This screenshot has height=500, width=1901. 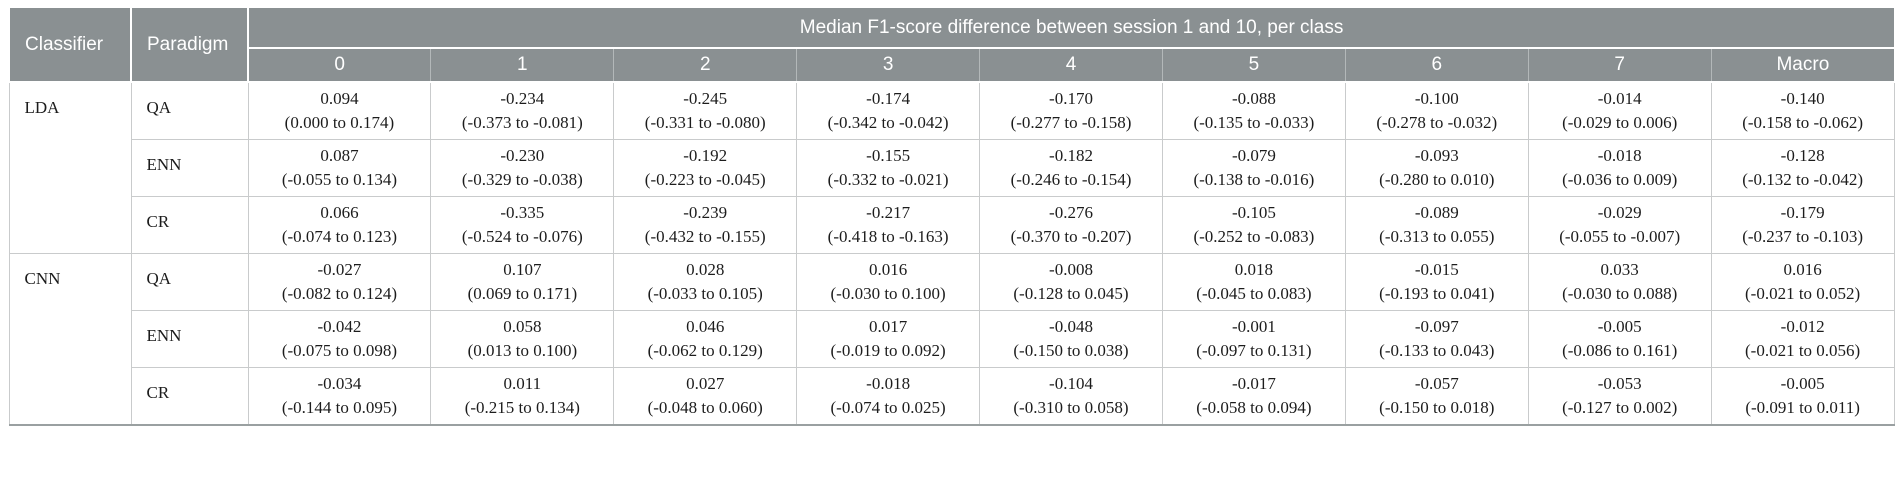 I want to click on cell-median-value: 0.087, so click(x=339, y=155).